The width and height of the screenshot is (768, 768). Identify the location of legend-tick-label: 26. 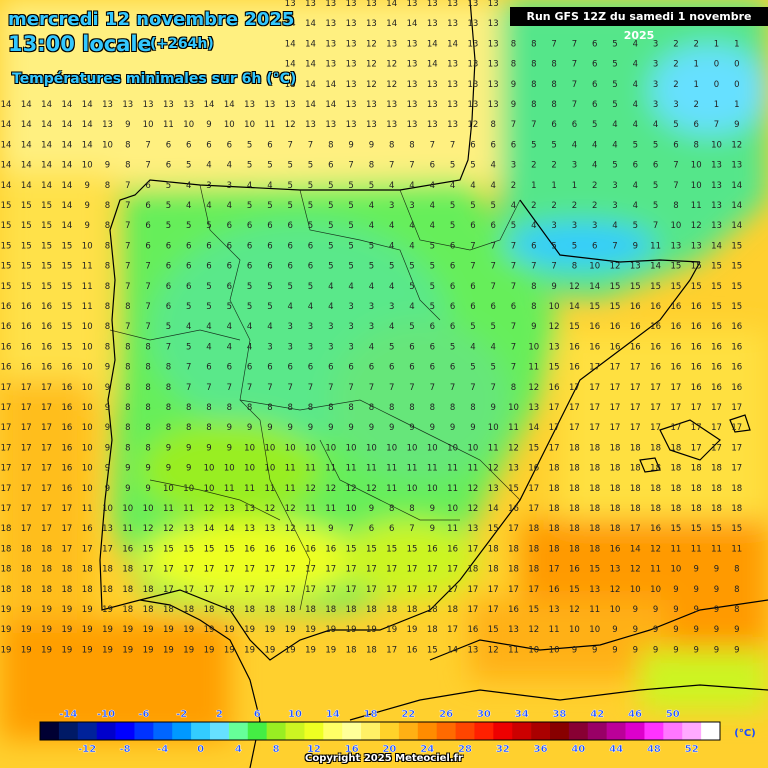
(446, 714).